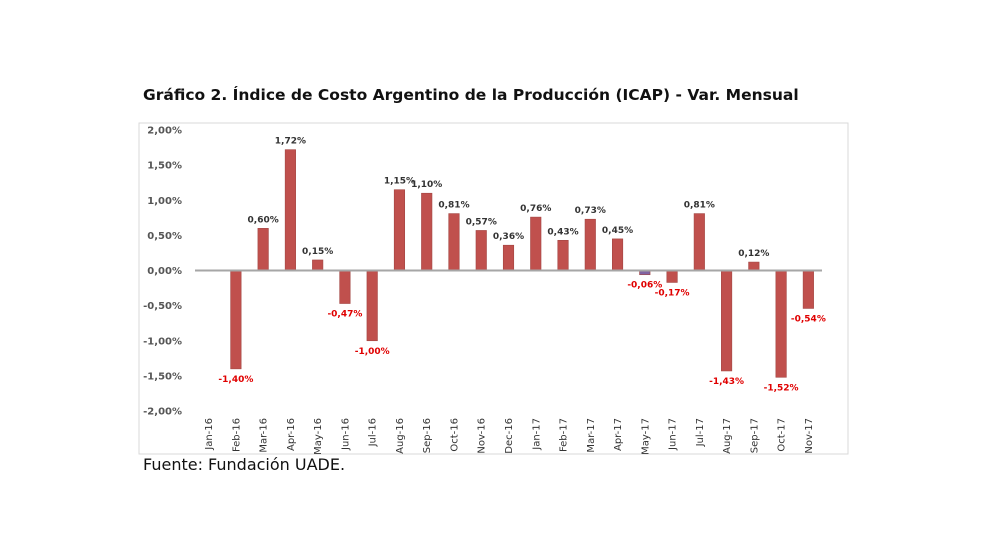 This screenshot has width=1000, height=540. Describe the element at coordinates (508, 237) in the screenshot. I see `data-label: 0,36%` at that location.